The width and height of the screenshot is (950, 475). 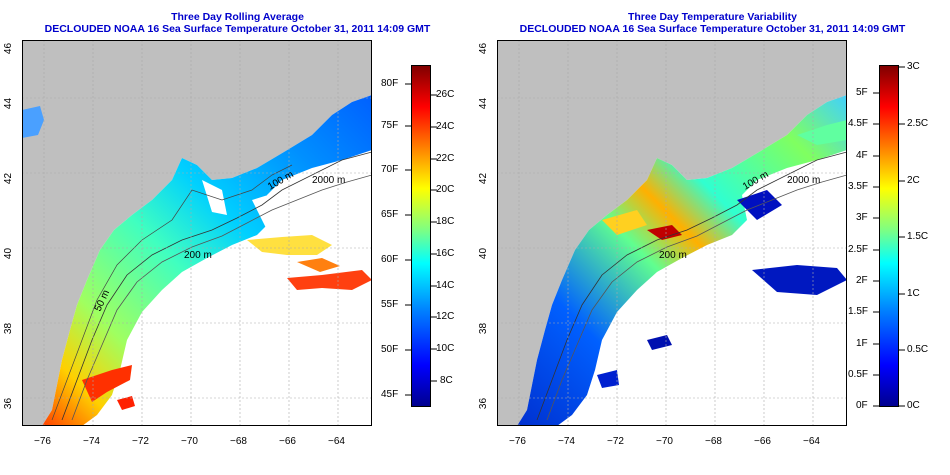 I want to click on colorbar-f-label: 5F, so click(x=862, y=92).